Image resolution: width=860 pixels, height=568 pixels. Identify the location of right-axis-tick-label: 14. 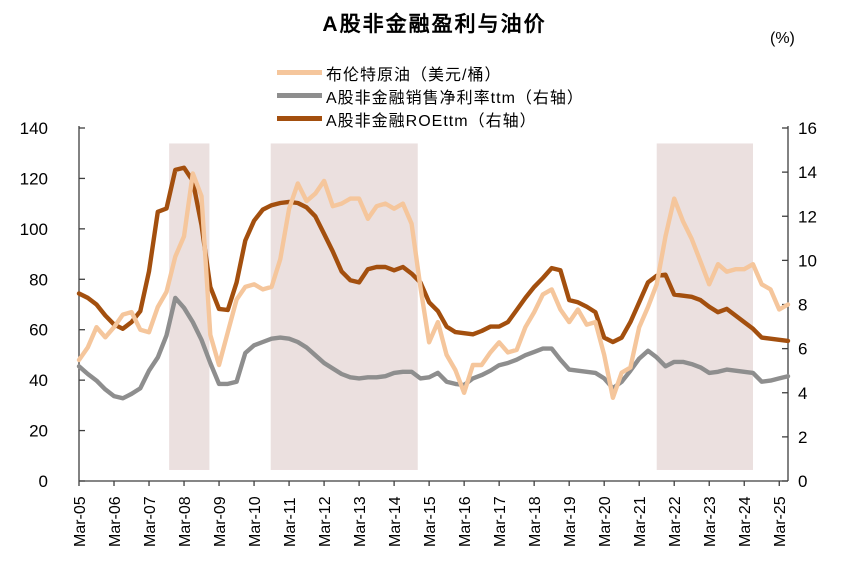
(807, 172).